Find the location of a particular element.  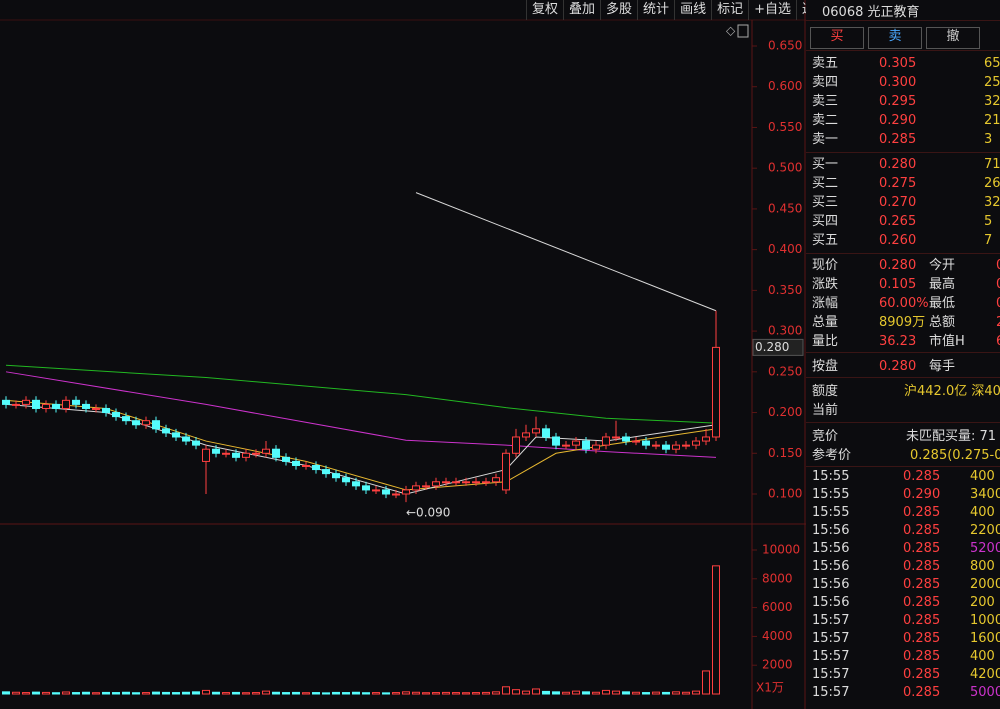

book-price: 0.300 is located at coordinates (898, 82).